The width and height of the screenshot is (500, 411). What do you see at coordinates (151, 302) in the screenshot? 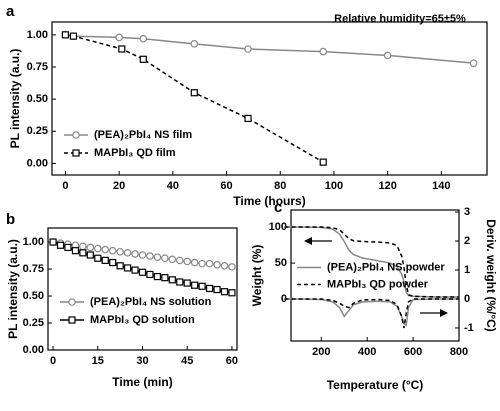
I see `legend-label: (PEA)₂PbI₄ NS solution` at bounding box center [151, 302].